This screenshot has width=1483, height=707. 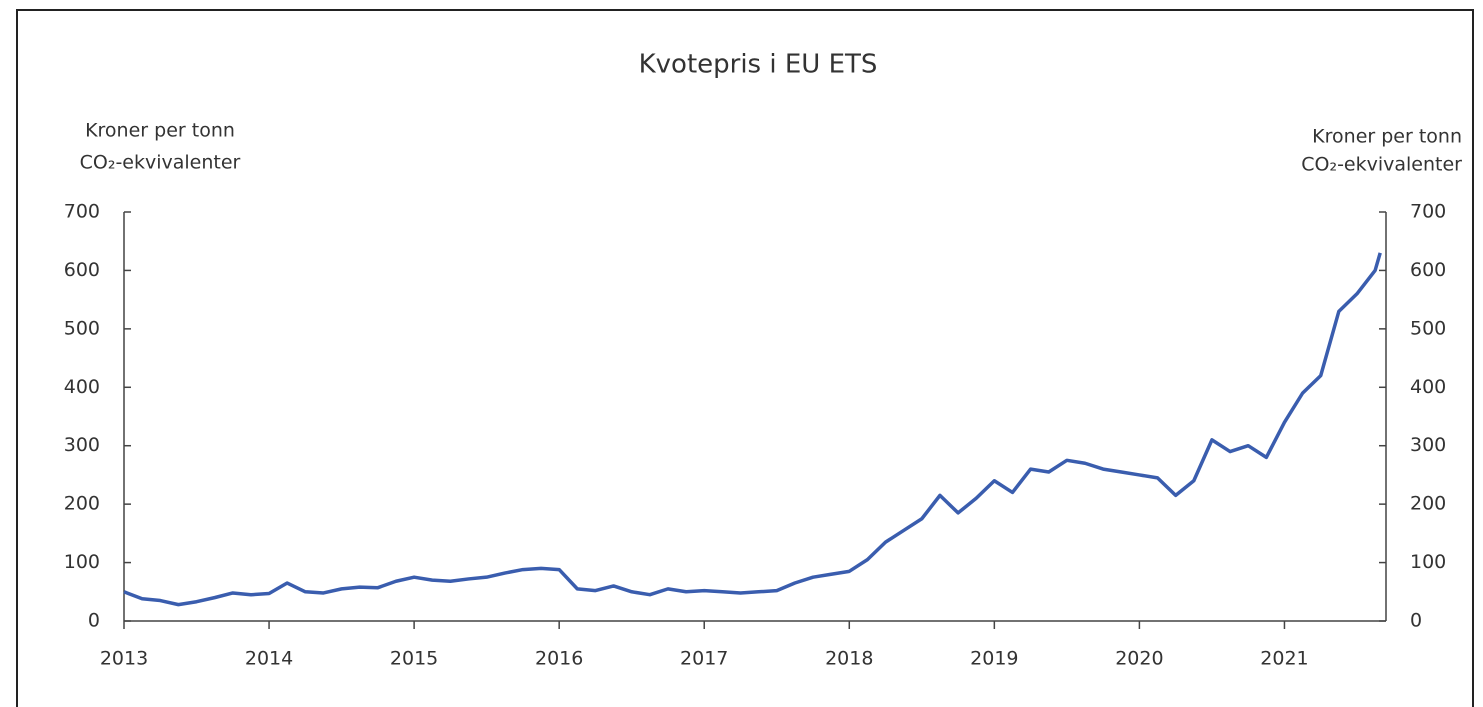 I want to click on y2-tick-label: 600, so click(x=1428, y=270).